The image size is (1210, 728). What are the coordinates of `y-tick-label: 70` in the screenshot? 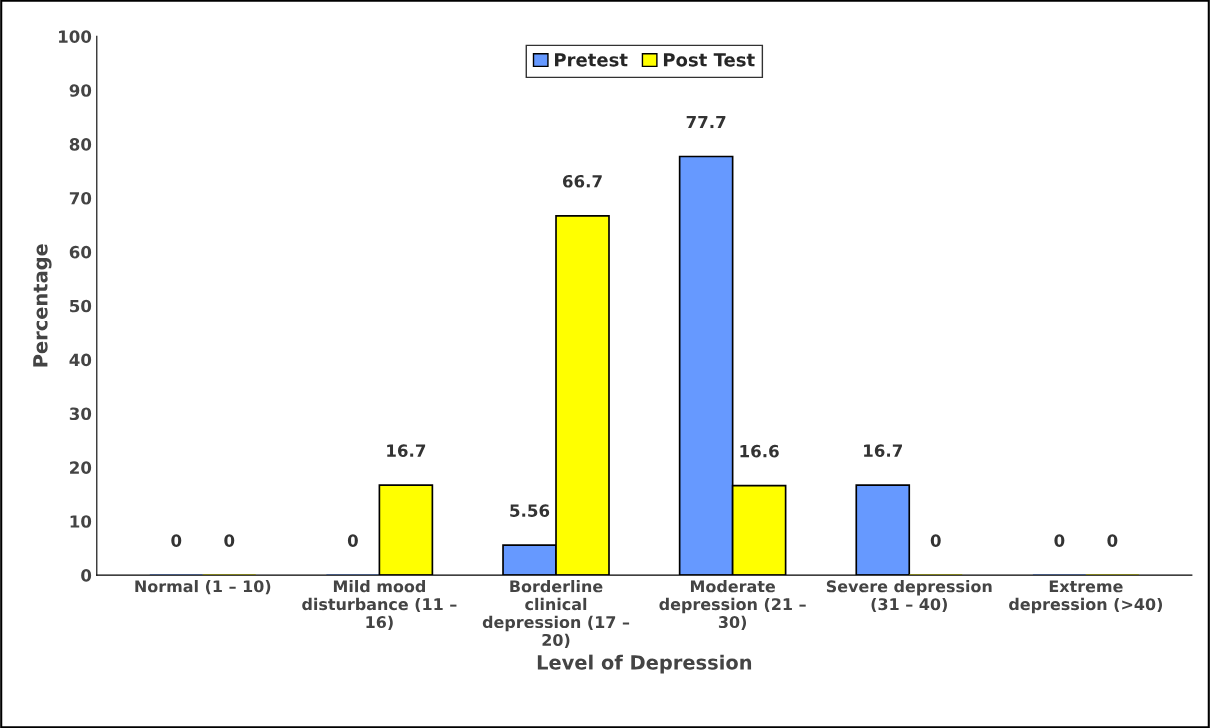 It's located at (80, 198).